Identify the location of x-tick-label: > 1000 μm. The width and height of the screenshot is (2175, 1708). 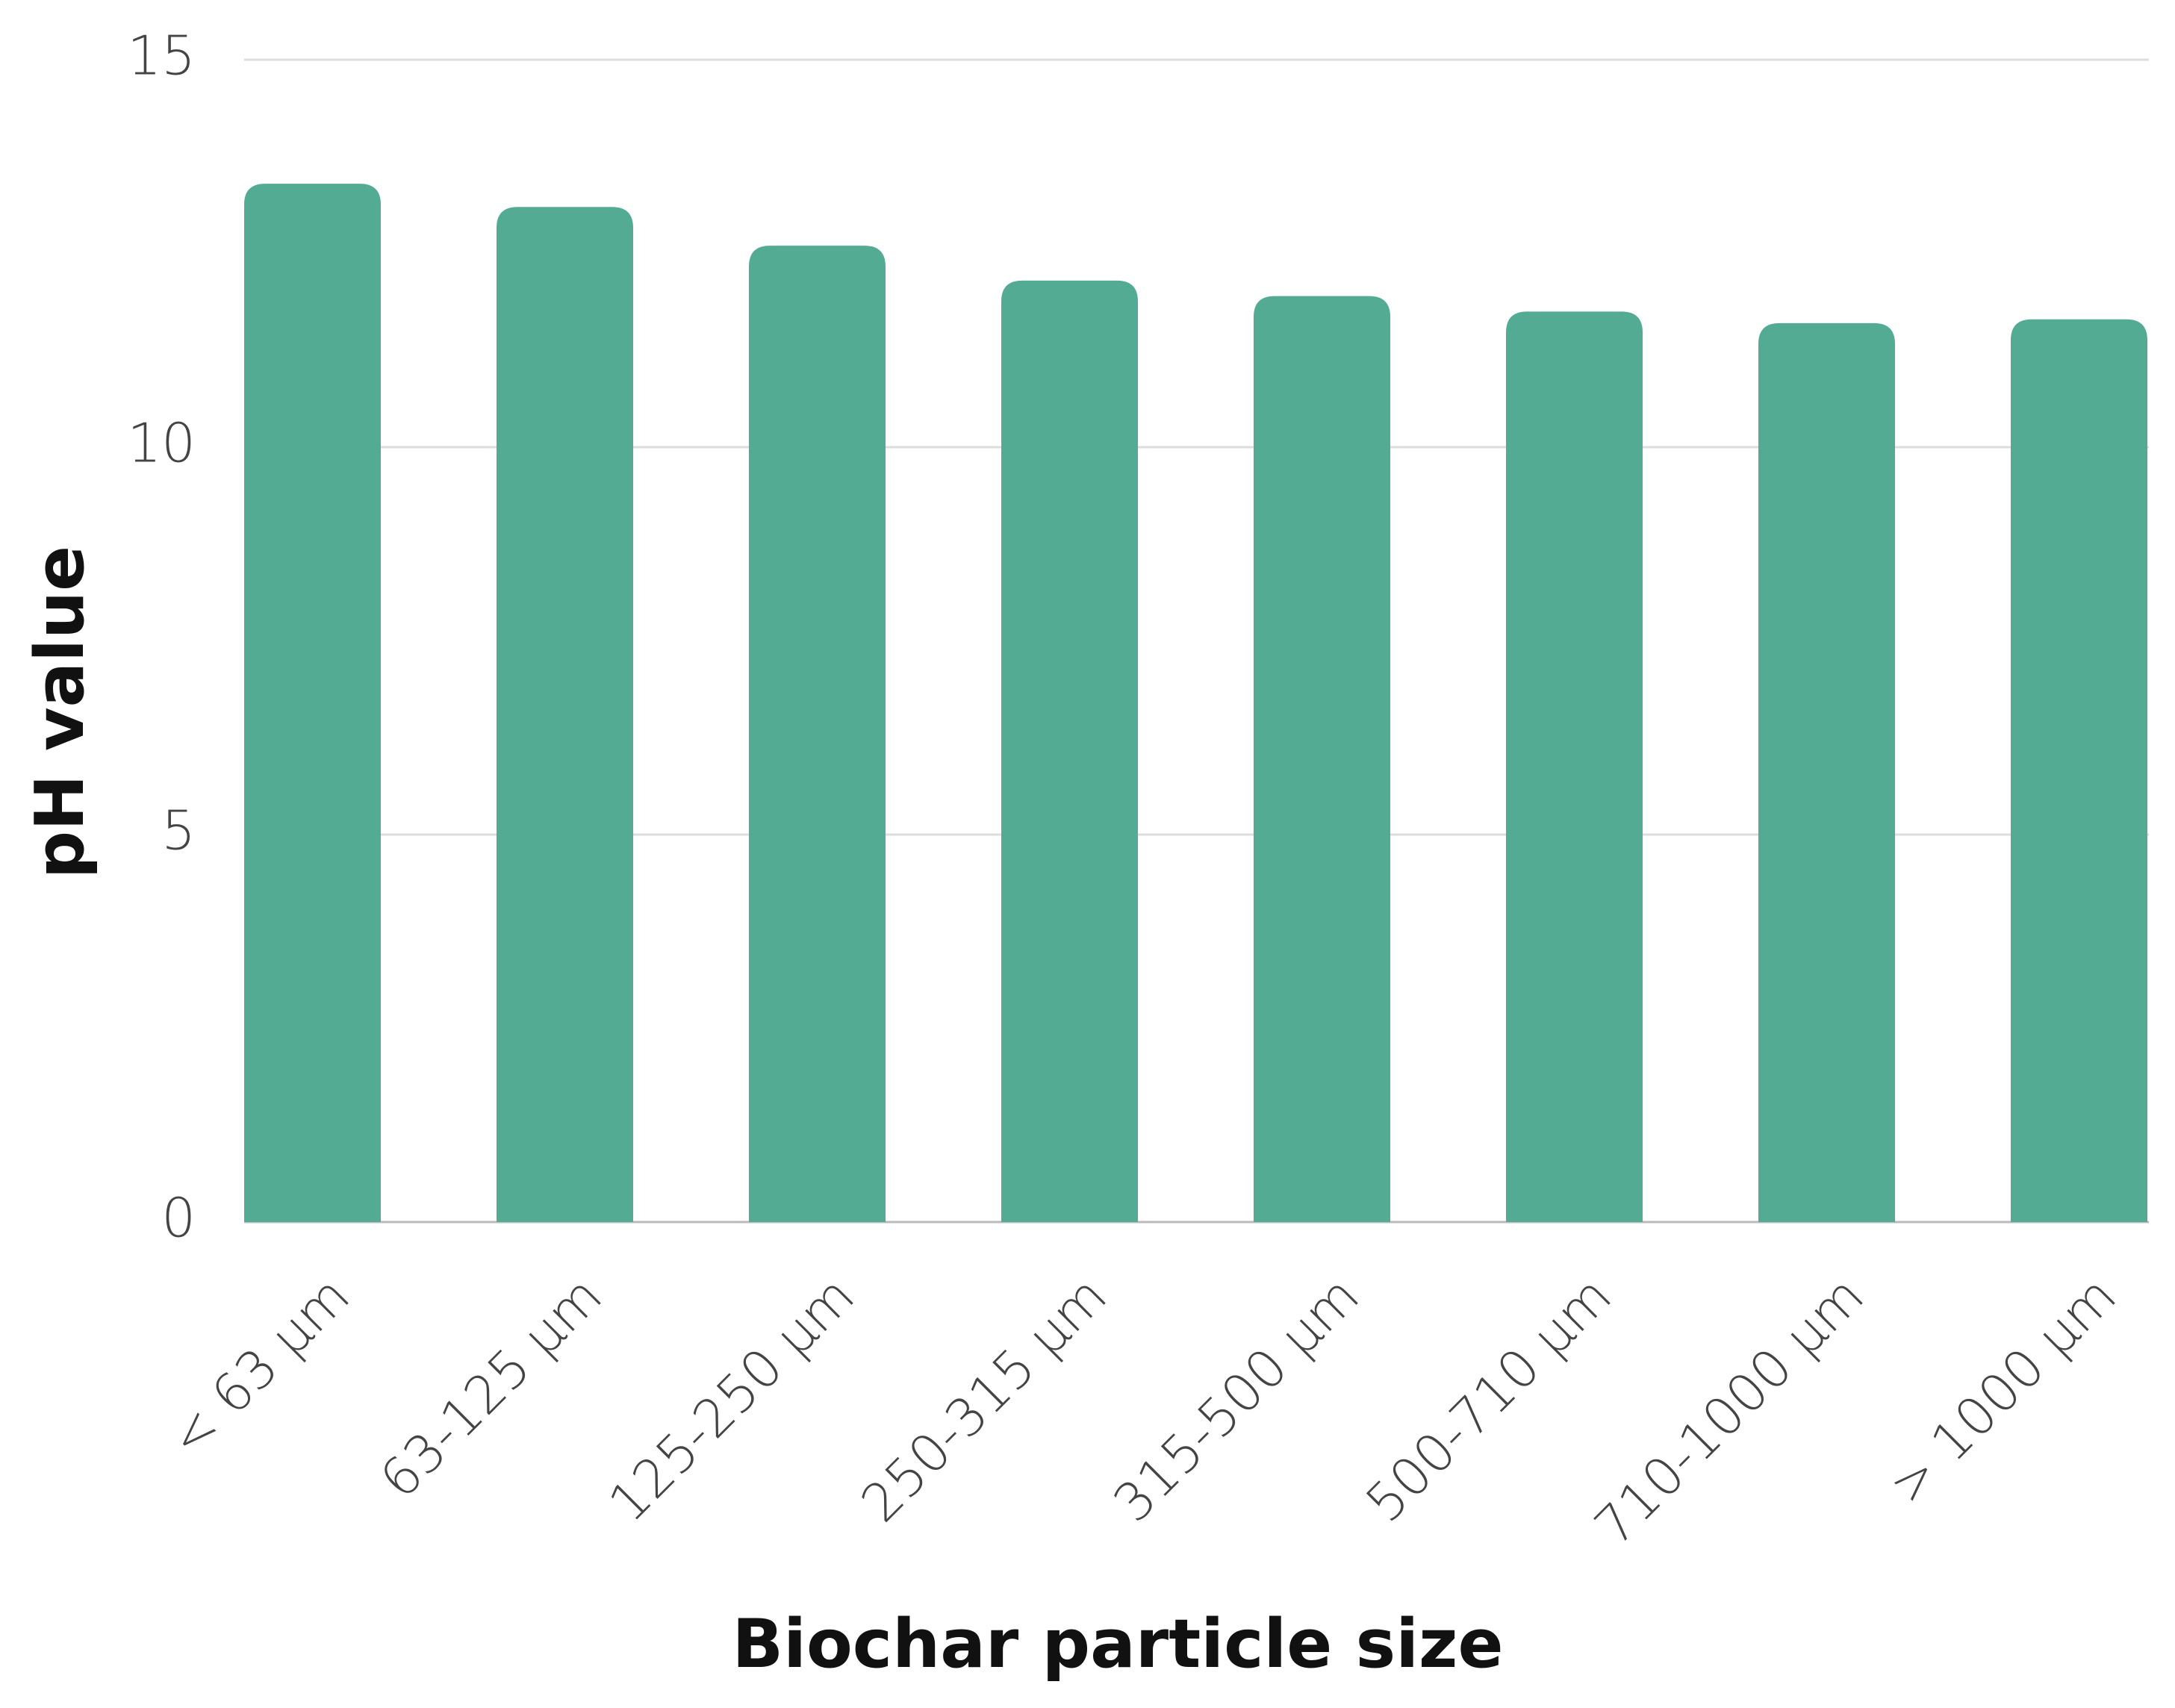
(2002, 1390).